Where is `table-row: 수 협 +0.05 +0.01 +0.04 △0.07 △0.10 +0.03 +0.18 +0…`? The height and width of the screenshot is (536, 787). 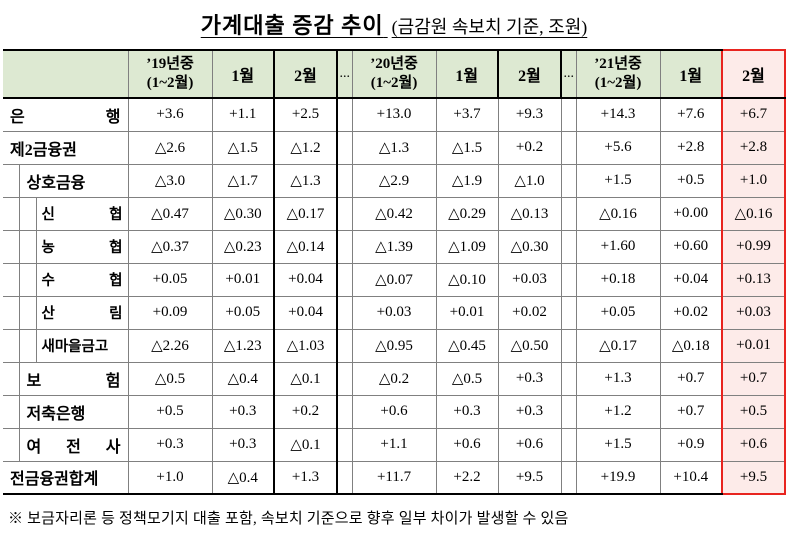
table-row: 수 협 +0.05 +0.01 +0.04 △0.07 △0.10 +0.03 +0.18 +0… is located at coordinates (395, 279).